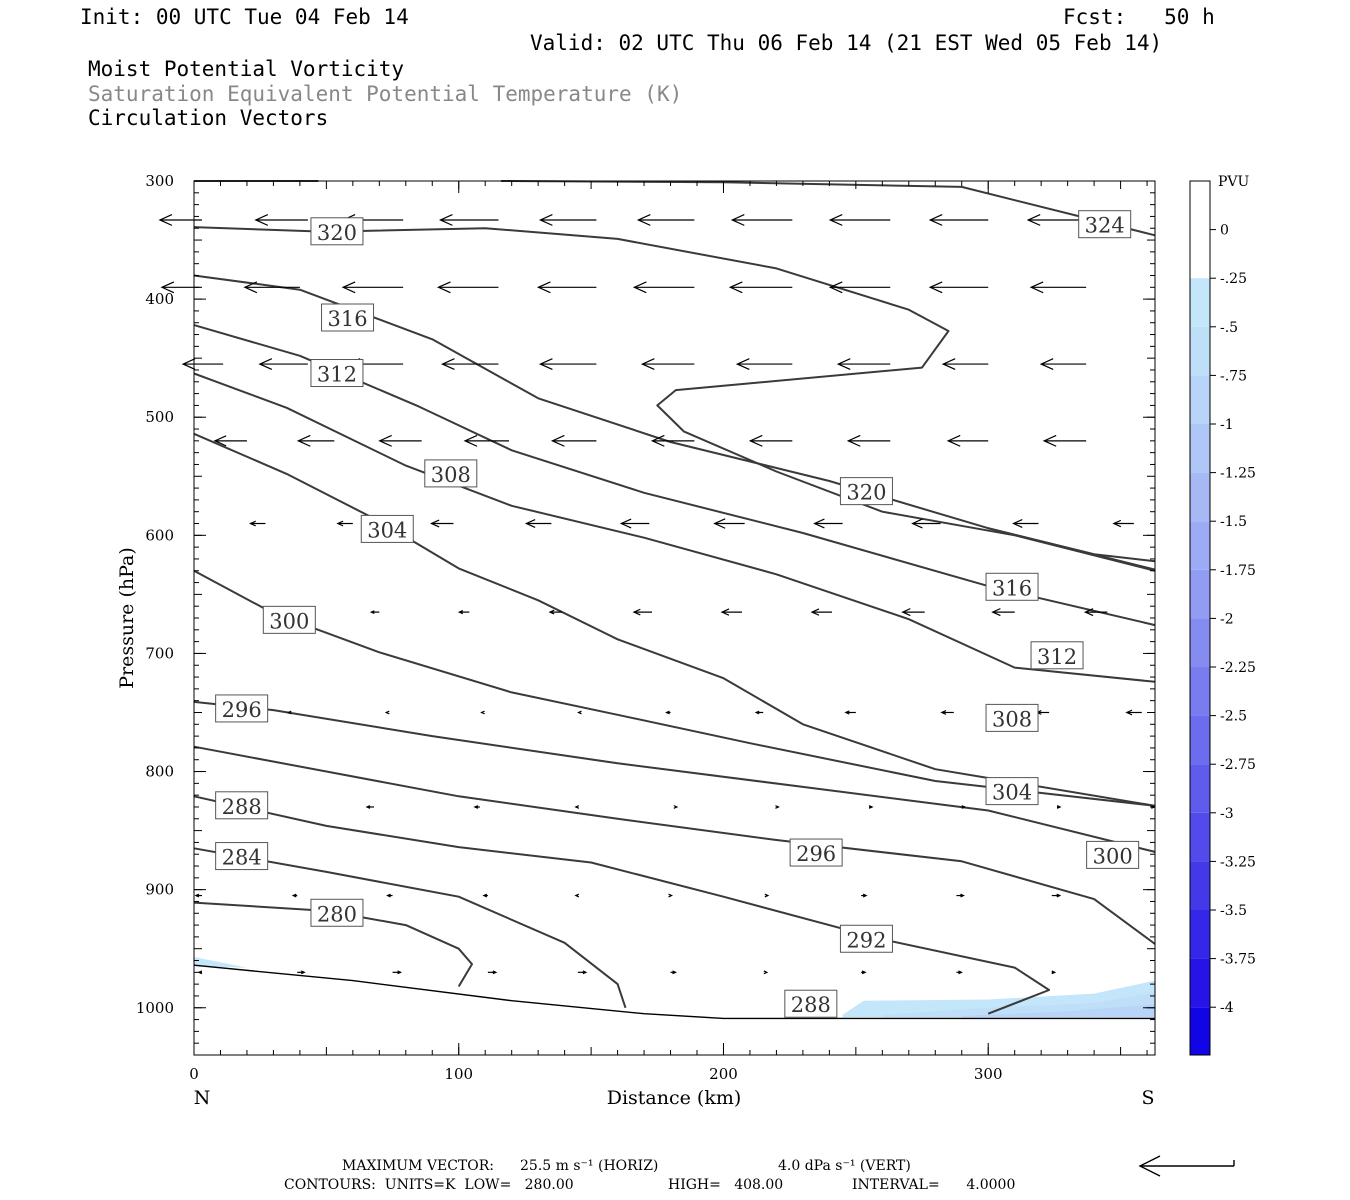 The width and height of the screenshot is (1350, 1200). Describe the element at coordinates (159, 535) in the screenshot. I see `y-tick-label-600: 600` at that location.